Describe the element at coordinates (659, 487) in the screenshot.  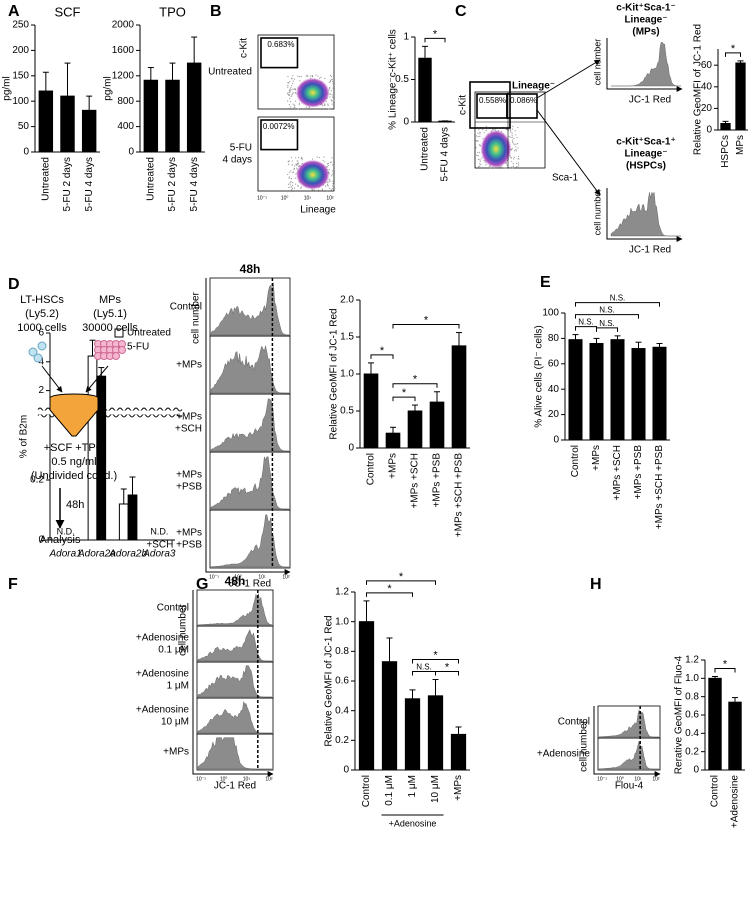
I see `x-tick-label: +MPs +SCH +PSB` at that location.